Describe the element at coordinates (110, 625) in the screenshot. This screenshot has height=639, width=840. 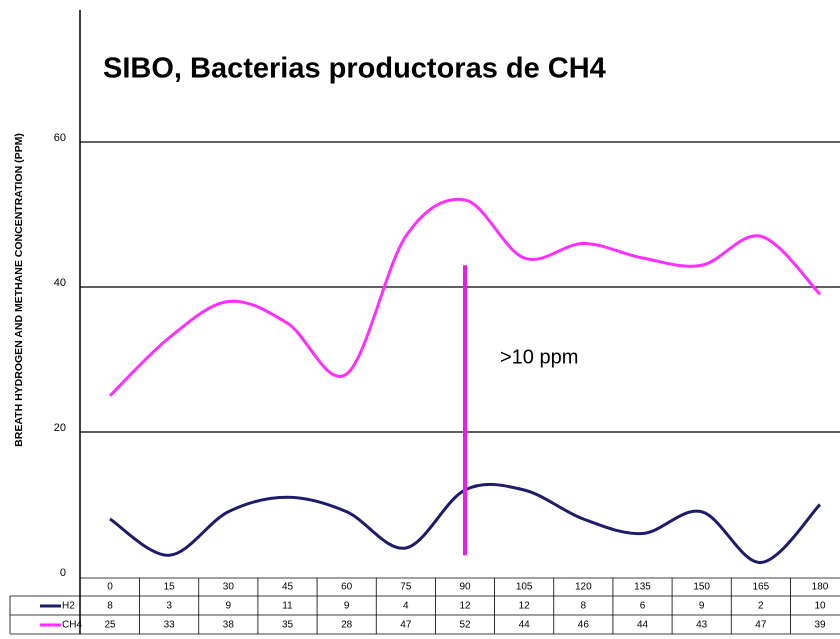
I see `table-value: 25` at that location.